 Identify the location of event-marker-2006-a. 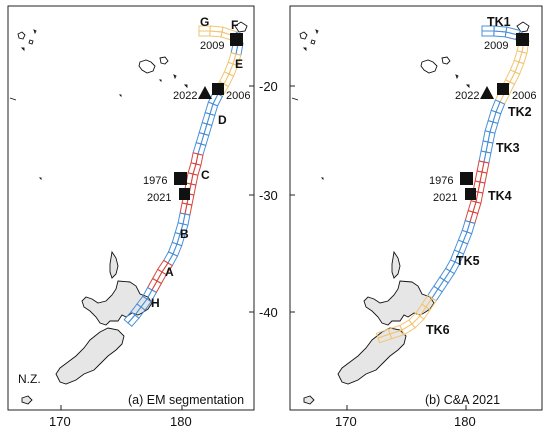
(218, 89).